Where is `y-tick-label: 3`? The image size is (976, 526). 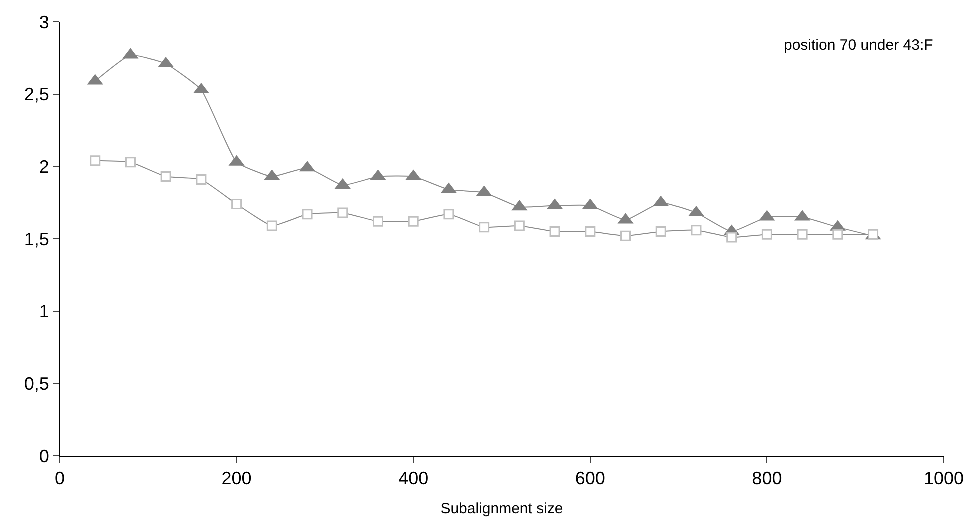
y-tick-label: 3 is located at coordinates (44, 22).